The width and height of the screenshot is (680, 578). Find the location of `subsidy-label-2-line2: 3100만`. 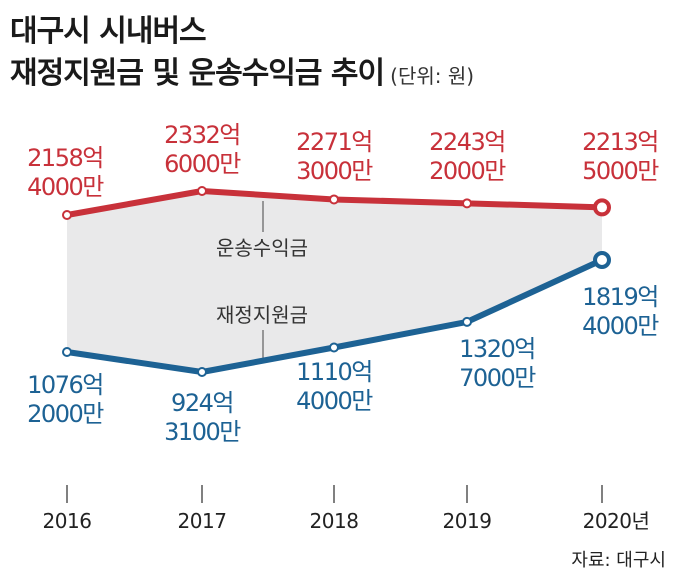

subsidy-label-2-line2: 3100만 is located at coordinates (202, 432).